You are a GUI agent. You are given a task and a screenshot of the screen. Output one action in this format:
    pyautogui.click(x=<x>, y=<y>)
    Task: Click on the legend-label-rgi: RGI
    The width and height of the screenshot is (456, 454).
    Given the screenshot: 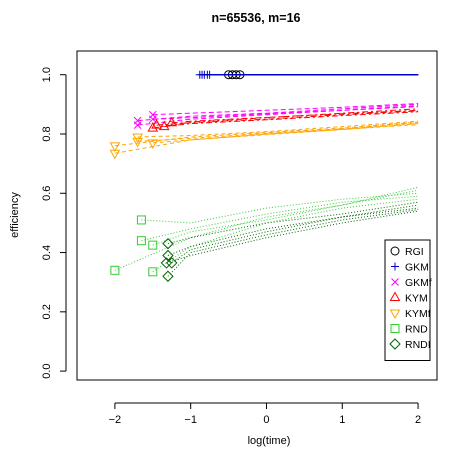 What is the action you would take?
    pyautogui.click(x=414, y=252)
    